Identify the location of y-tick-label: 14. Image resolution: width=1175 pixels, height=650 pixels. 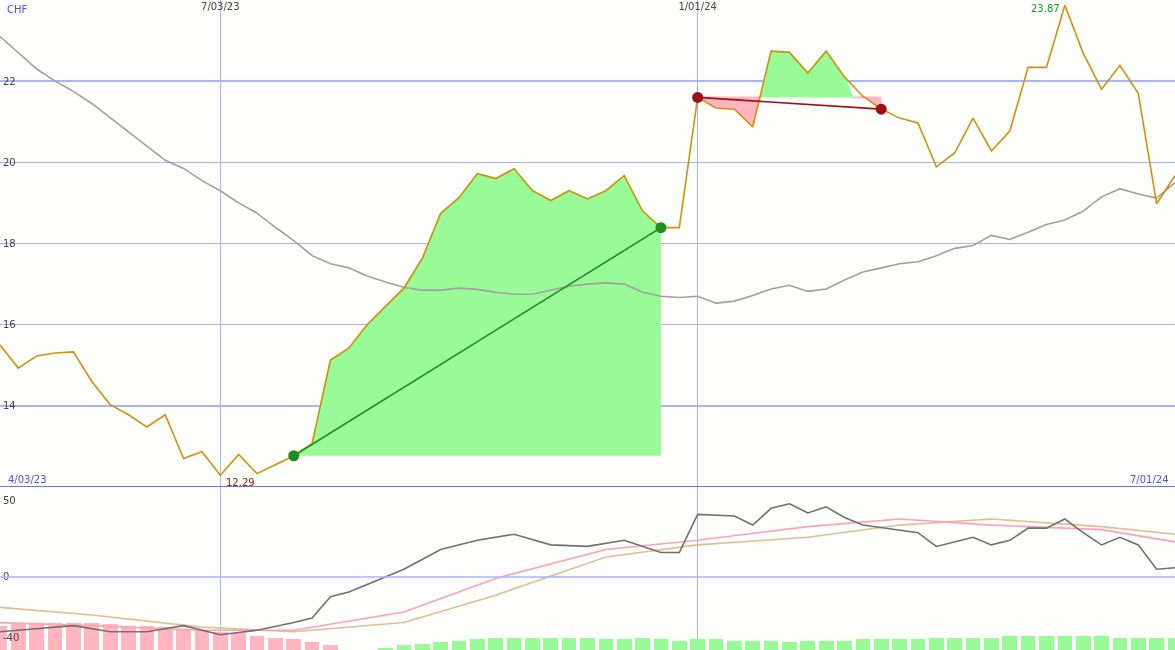
(9, 406).